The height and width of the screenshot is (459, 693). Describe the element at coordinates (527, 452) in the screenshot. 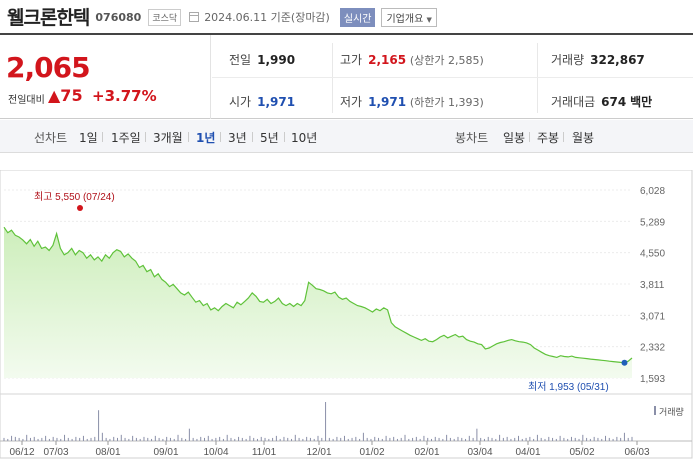

I see `x-tick-label: 04/01` at that location.